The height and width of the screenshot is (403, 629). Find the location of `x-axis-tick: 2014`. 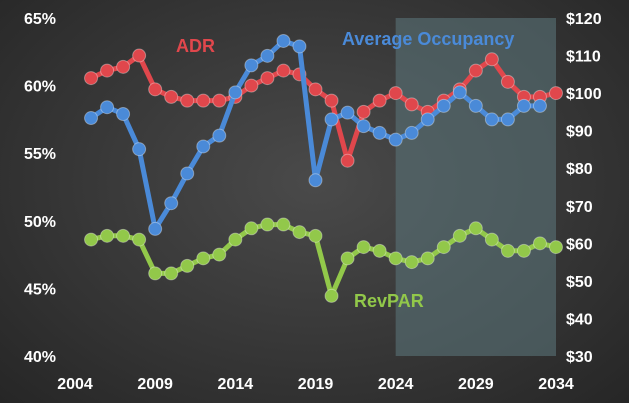

x-axis-tick: 2014 is located at coordinates (236, 384).